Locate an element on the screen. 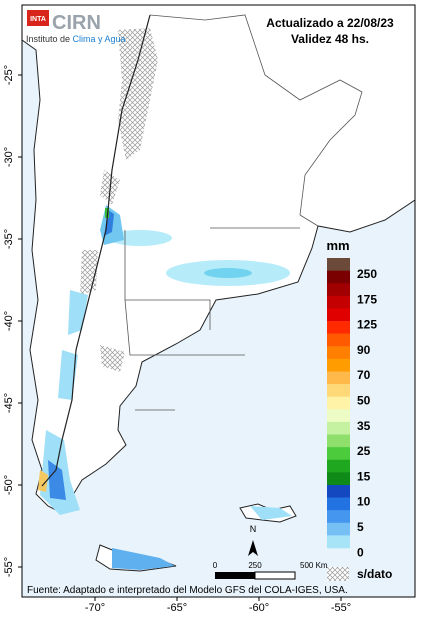  institute-name: Instituto de Clima y Agua is located at coordinates (76, 39).